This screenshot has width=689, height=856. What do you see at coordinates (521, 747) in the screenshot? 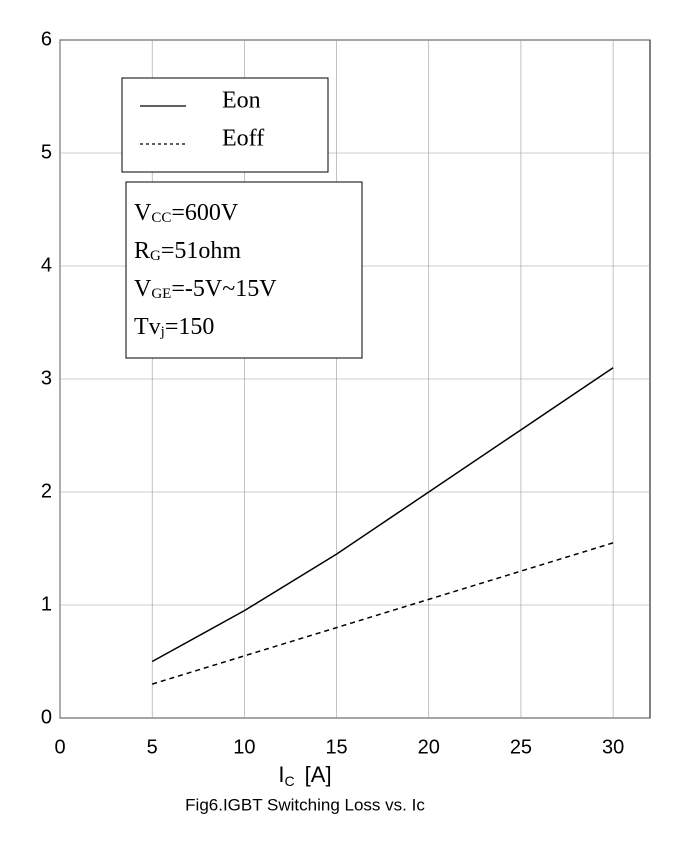
I see `x-tick-label: 25` at bounding box center [521, 747].